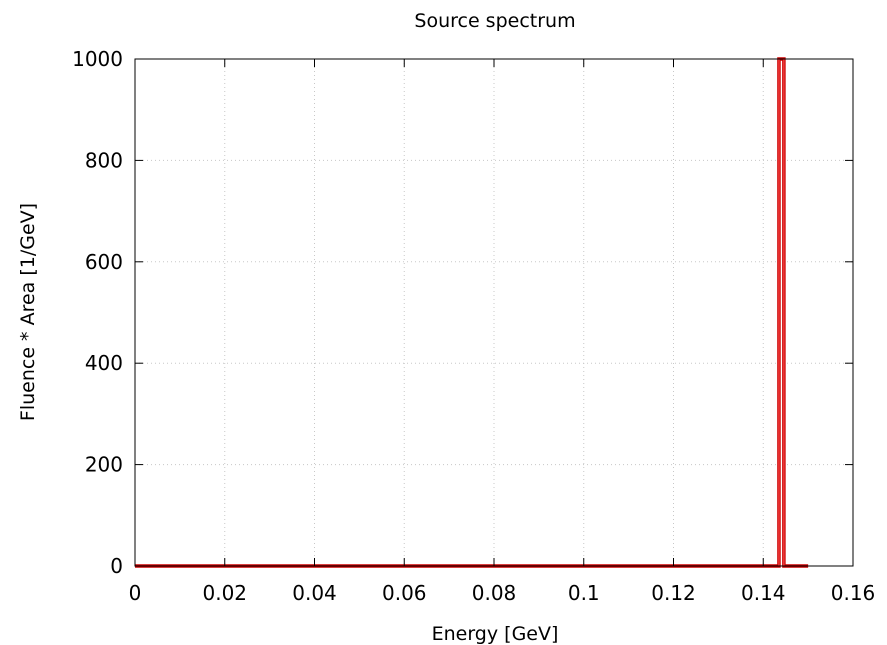  What do you see at coordinates (584, 593) in the screenshot?
I see `x-tick-label: 0.1` at bounding box center [584, 593].